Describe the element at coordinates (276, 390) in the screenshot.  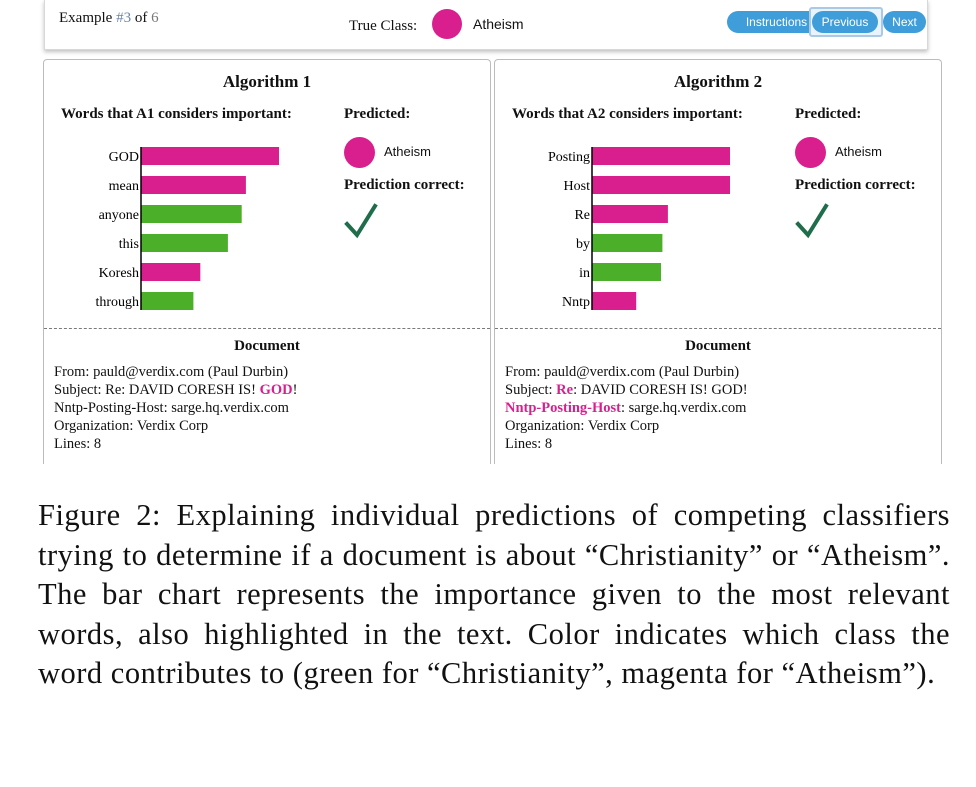
I see `highlighted-word: GOD` at that location.